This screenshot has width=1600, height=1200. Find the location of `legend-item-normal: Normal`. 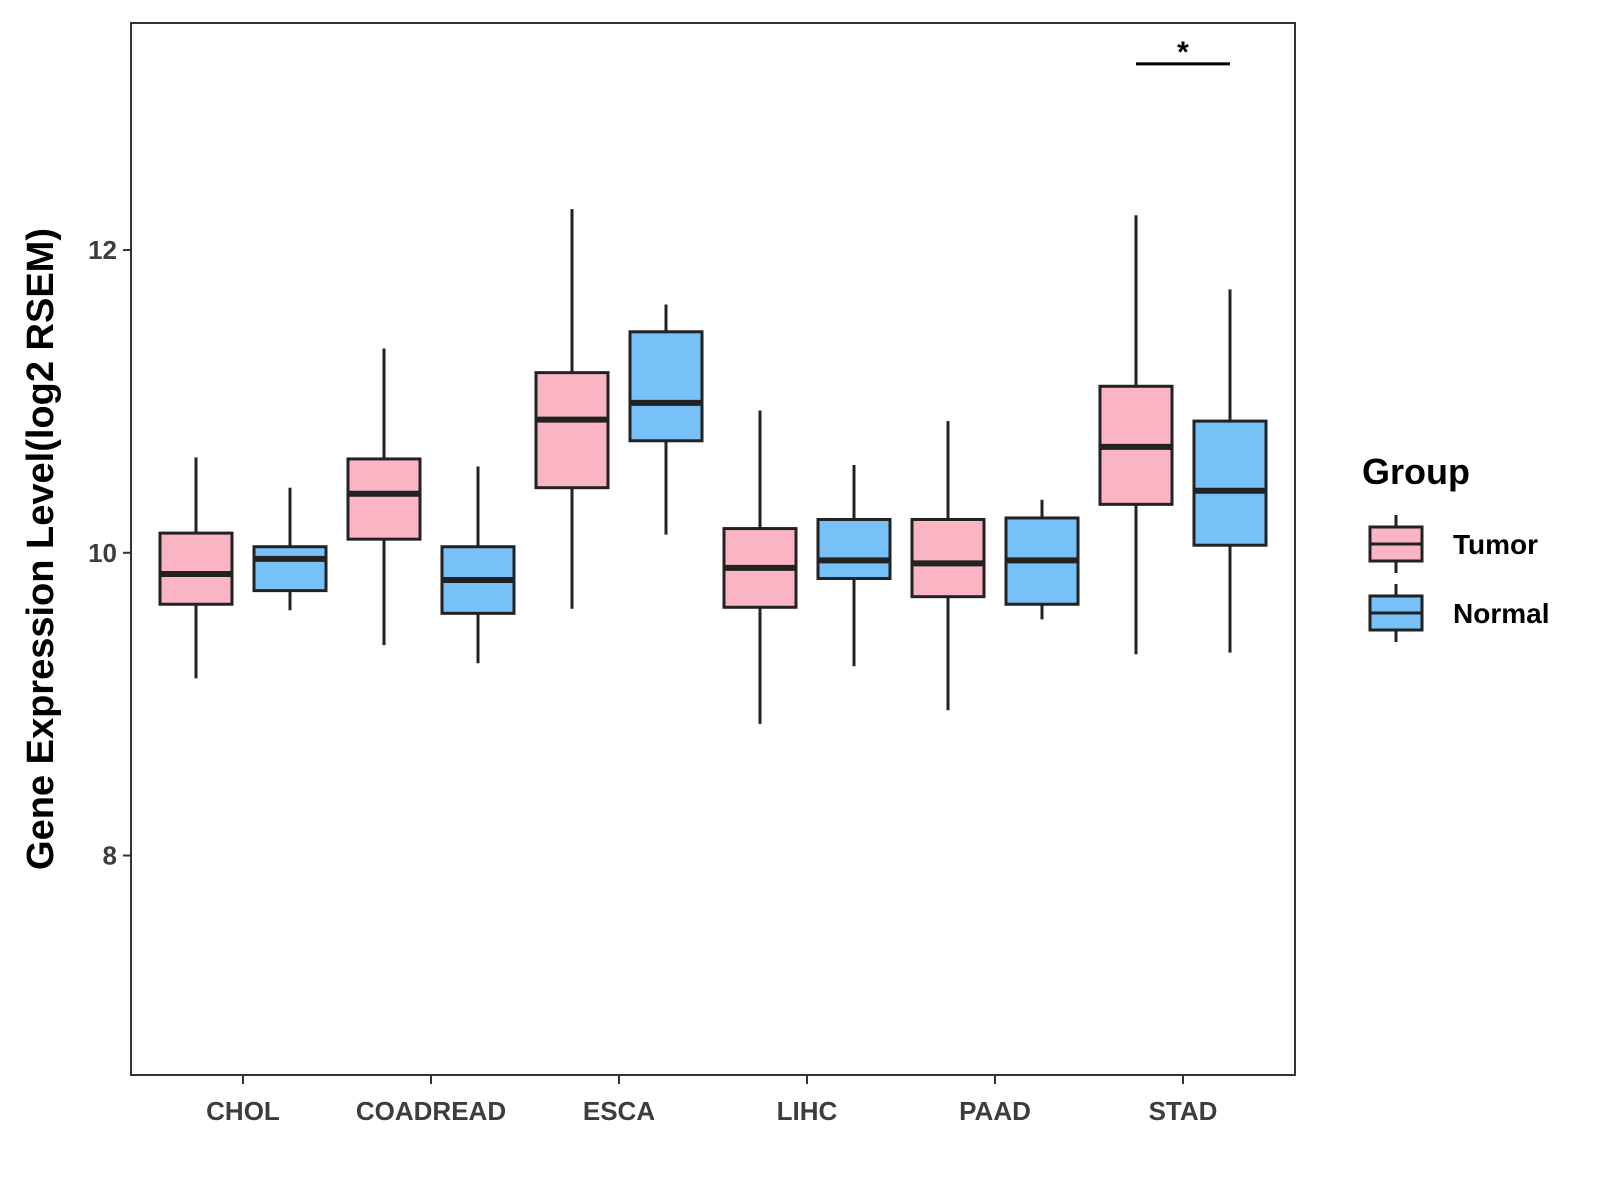

legend-item-normal: Normal is located at coordinates (1458, 613).